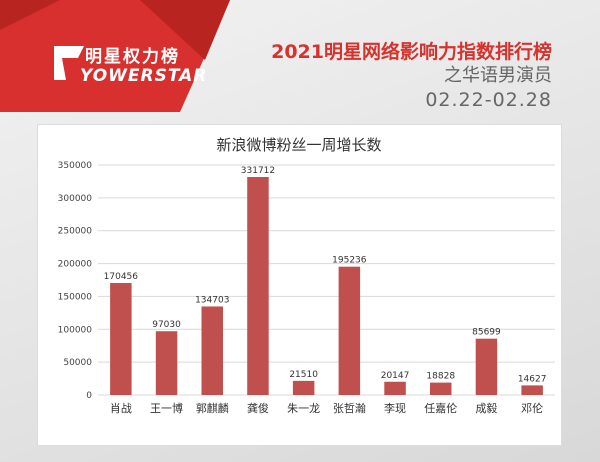  What do you see at coordinates (75, 199) in the screenshot?
I see `y-tick-label: 300000` at bounding box center [75, 199].